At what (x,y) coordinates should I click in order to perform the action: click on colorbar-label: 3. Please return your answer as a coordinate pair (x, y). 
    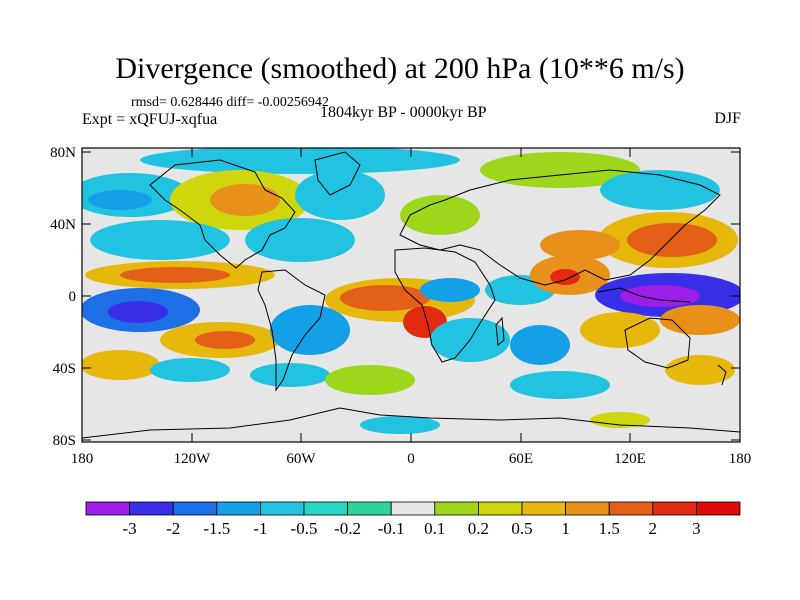
    Looking at the image, I should click on (696, 528).